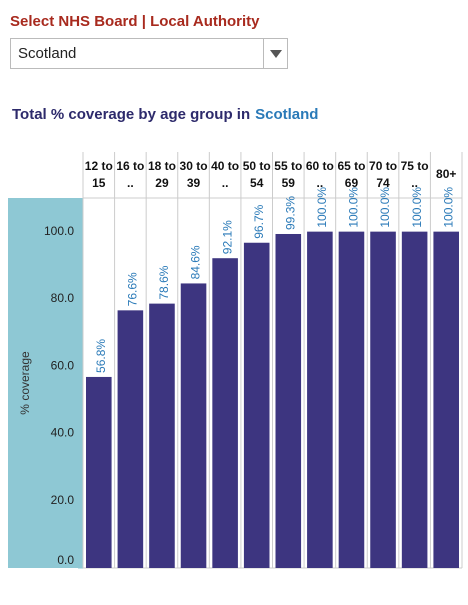 Image resolution: width=468 pixels, height=605 pixels. Describe the element at coordinates (259, 221) in the screenshot. I see `data-label: 96.7%` at that location.